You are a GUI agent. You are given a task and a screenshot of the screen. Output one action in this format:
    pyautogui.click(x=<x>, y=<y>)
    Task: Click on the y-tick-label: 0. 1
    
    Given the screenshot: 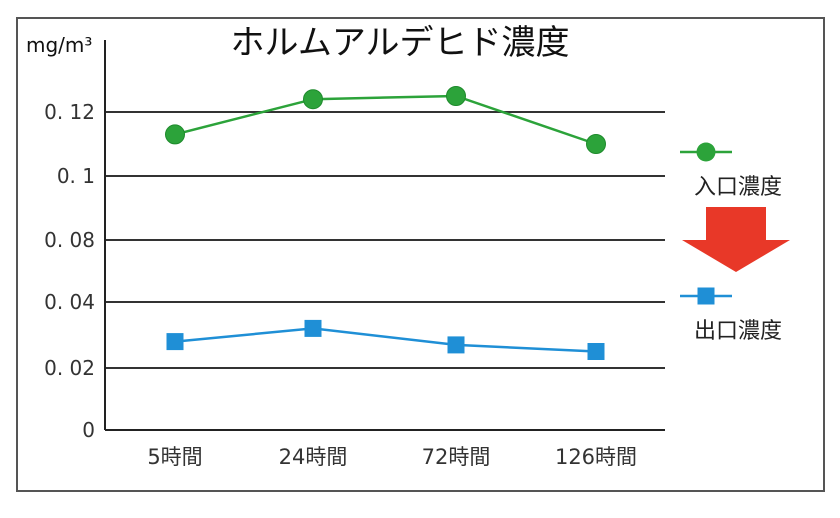 What is the action you would take?
    pyautogui.click(x=76, y=176)
    